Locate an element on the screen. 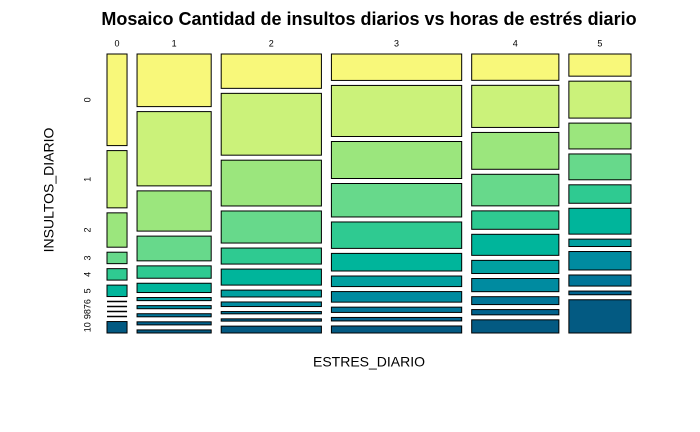 This screenshot has width=700, height=432. row-label: 0 is located at coordinates (87, 99).